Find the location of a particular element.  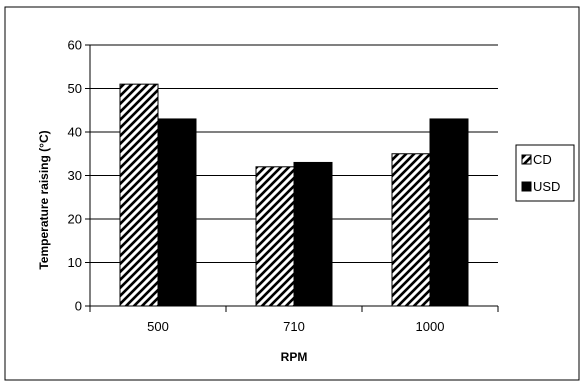

y-tick-label: 50 is located at coordinates (75, 88).